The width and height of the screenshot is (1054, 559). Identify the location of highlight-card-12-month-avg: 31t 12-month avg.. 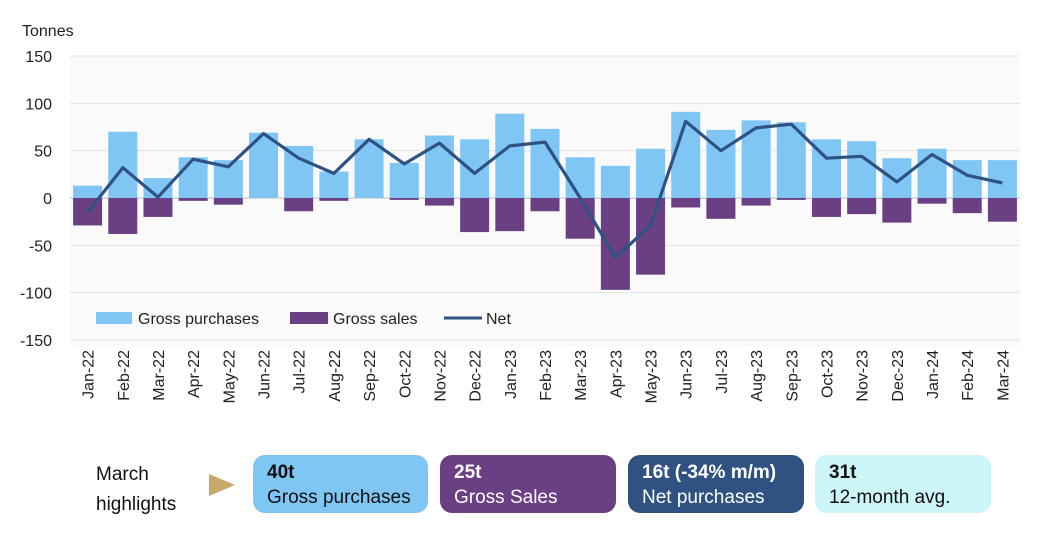
(903, 484).